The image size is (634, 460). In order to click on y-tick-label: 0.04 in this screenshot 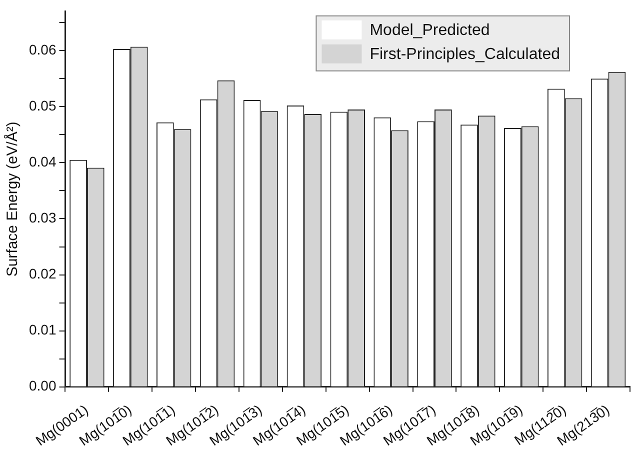, I will do `click(42, 162)`.